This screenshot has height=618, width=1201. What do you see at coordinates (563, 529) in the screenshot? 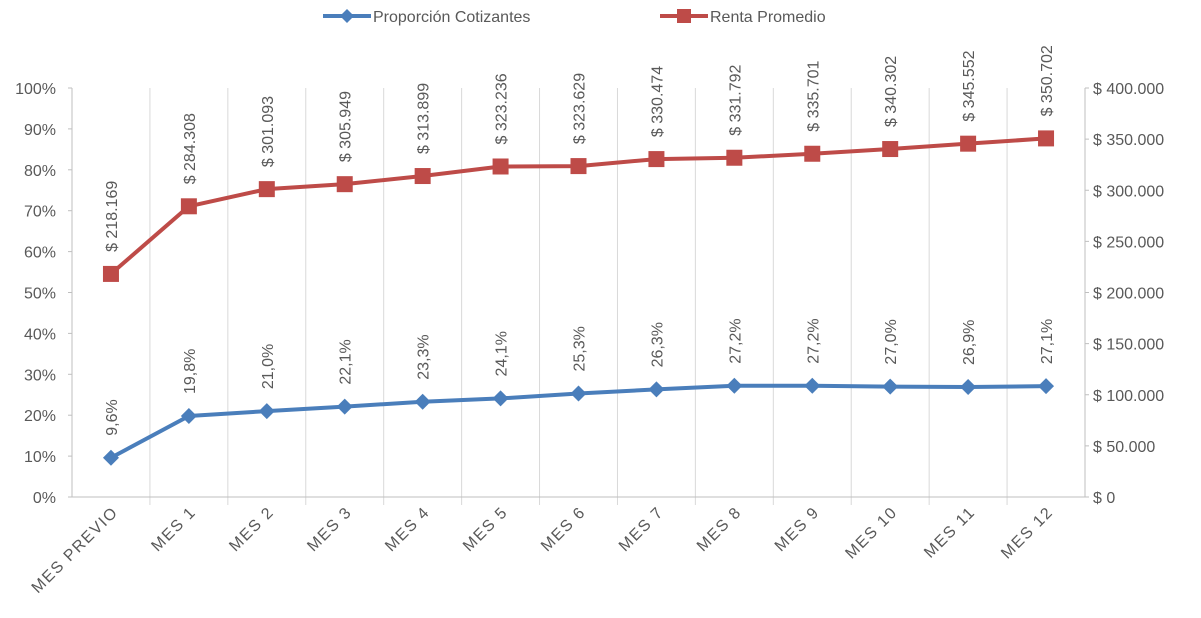
I see `x-tick-label: MES 6` at bounding box center [563, 529].